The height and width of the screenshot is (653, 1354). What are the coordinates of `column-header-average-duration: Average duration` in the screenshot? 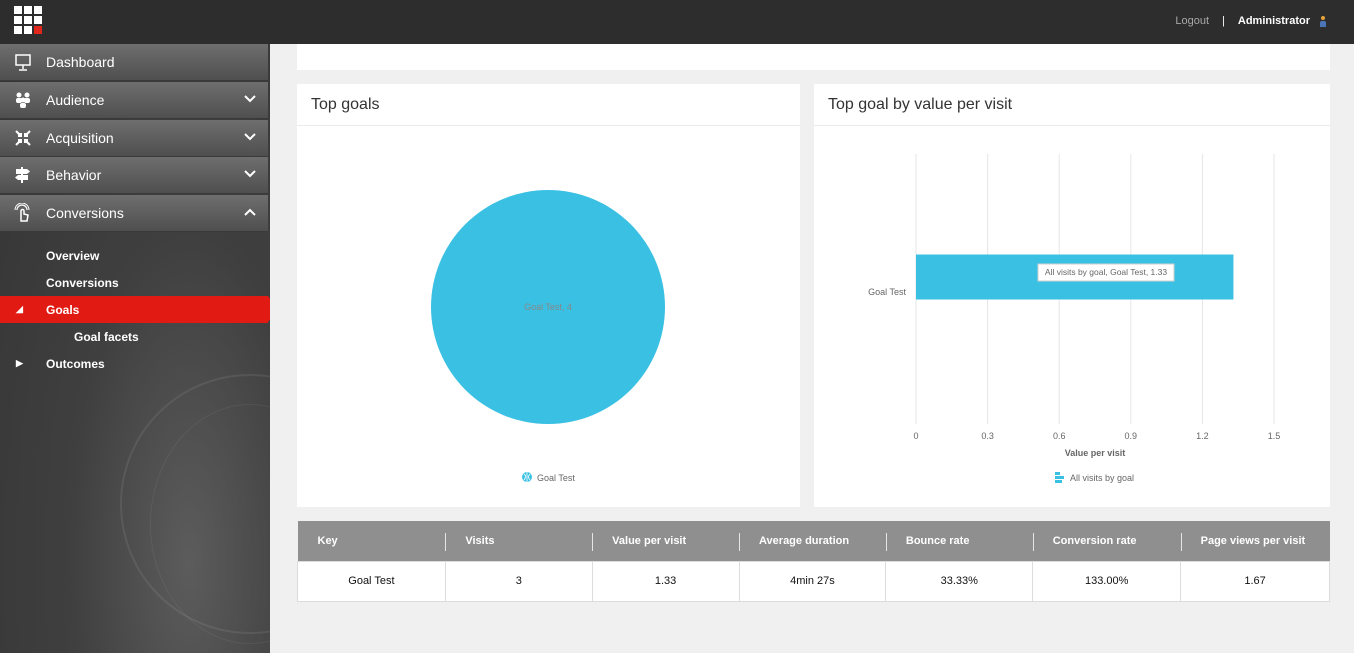 It's located at (812, 541).